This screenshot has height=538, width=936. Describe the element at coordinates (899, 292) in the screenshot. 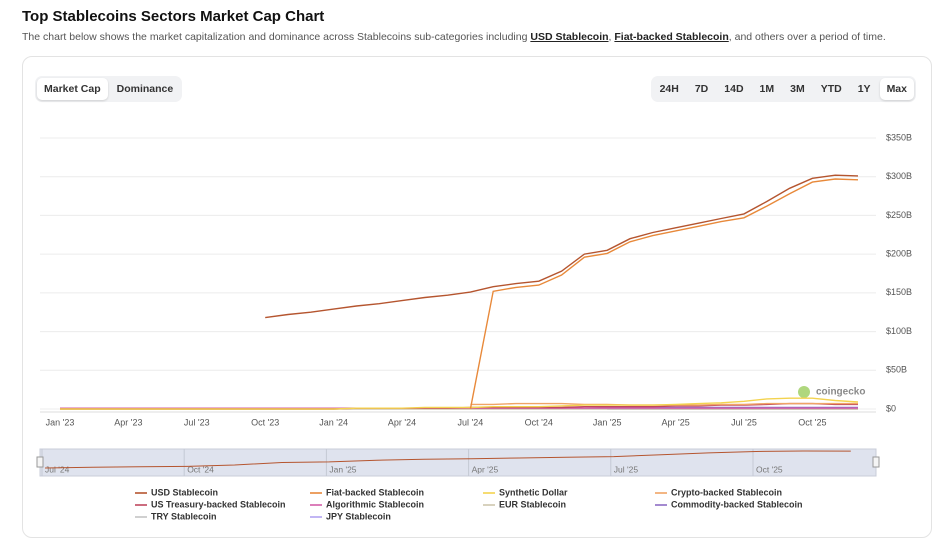

I see `y-tick-label: $150B` at that location.